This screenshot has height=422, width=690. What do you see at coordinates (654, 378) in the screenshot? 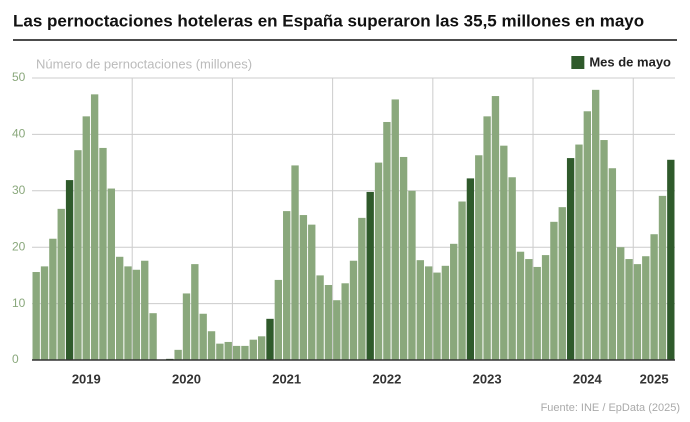
I see `x-tick-label: 2025` at bounding box center [654, 378].